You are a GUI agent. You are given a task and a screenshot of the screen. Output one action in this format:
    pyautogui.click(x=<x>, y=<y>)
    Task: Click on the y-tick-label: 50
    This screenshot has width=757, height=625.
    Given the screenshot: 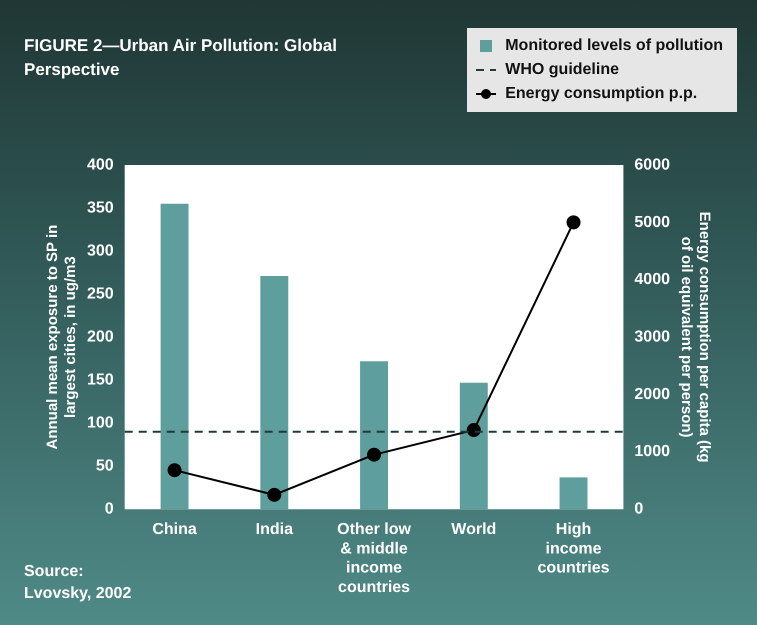 What is the action you would take?
    pyautogui.click(x=105, y=466)
    